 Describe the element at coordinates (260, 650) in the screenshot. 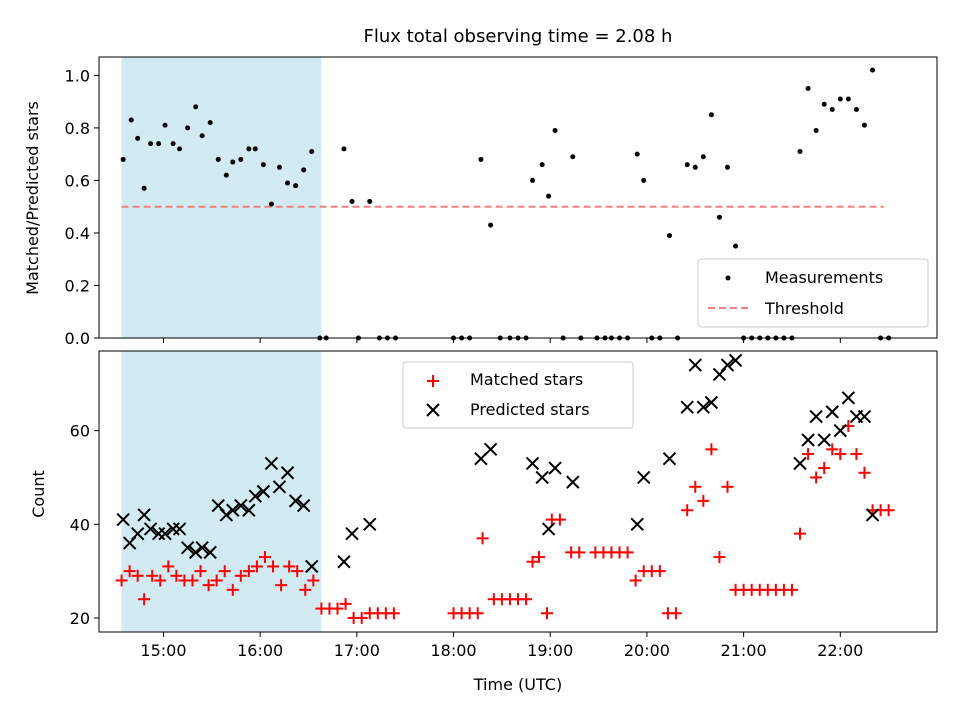

I see `bottom-xtick-label: 16:00` at that location.